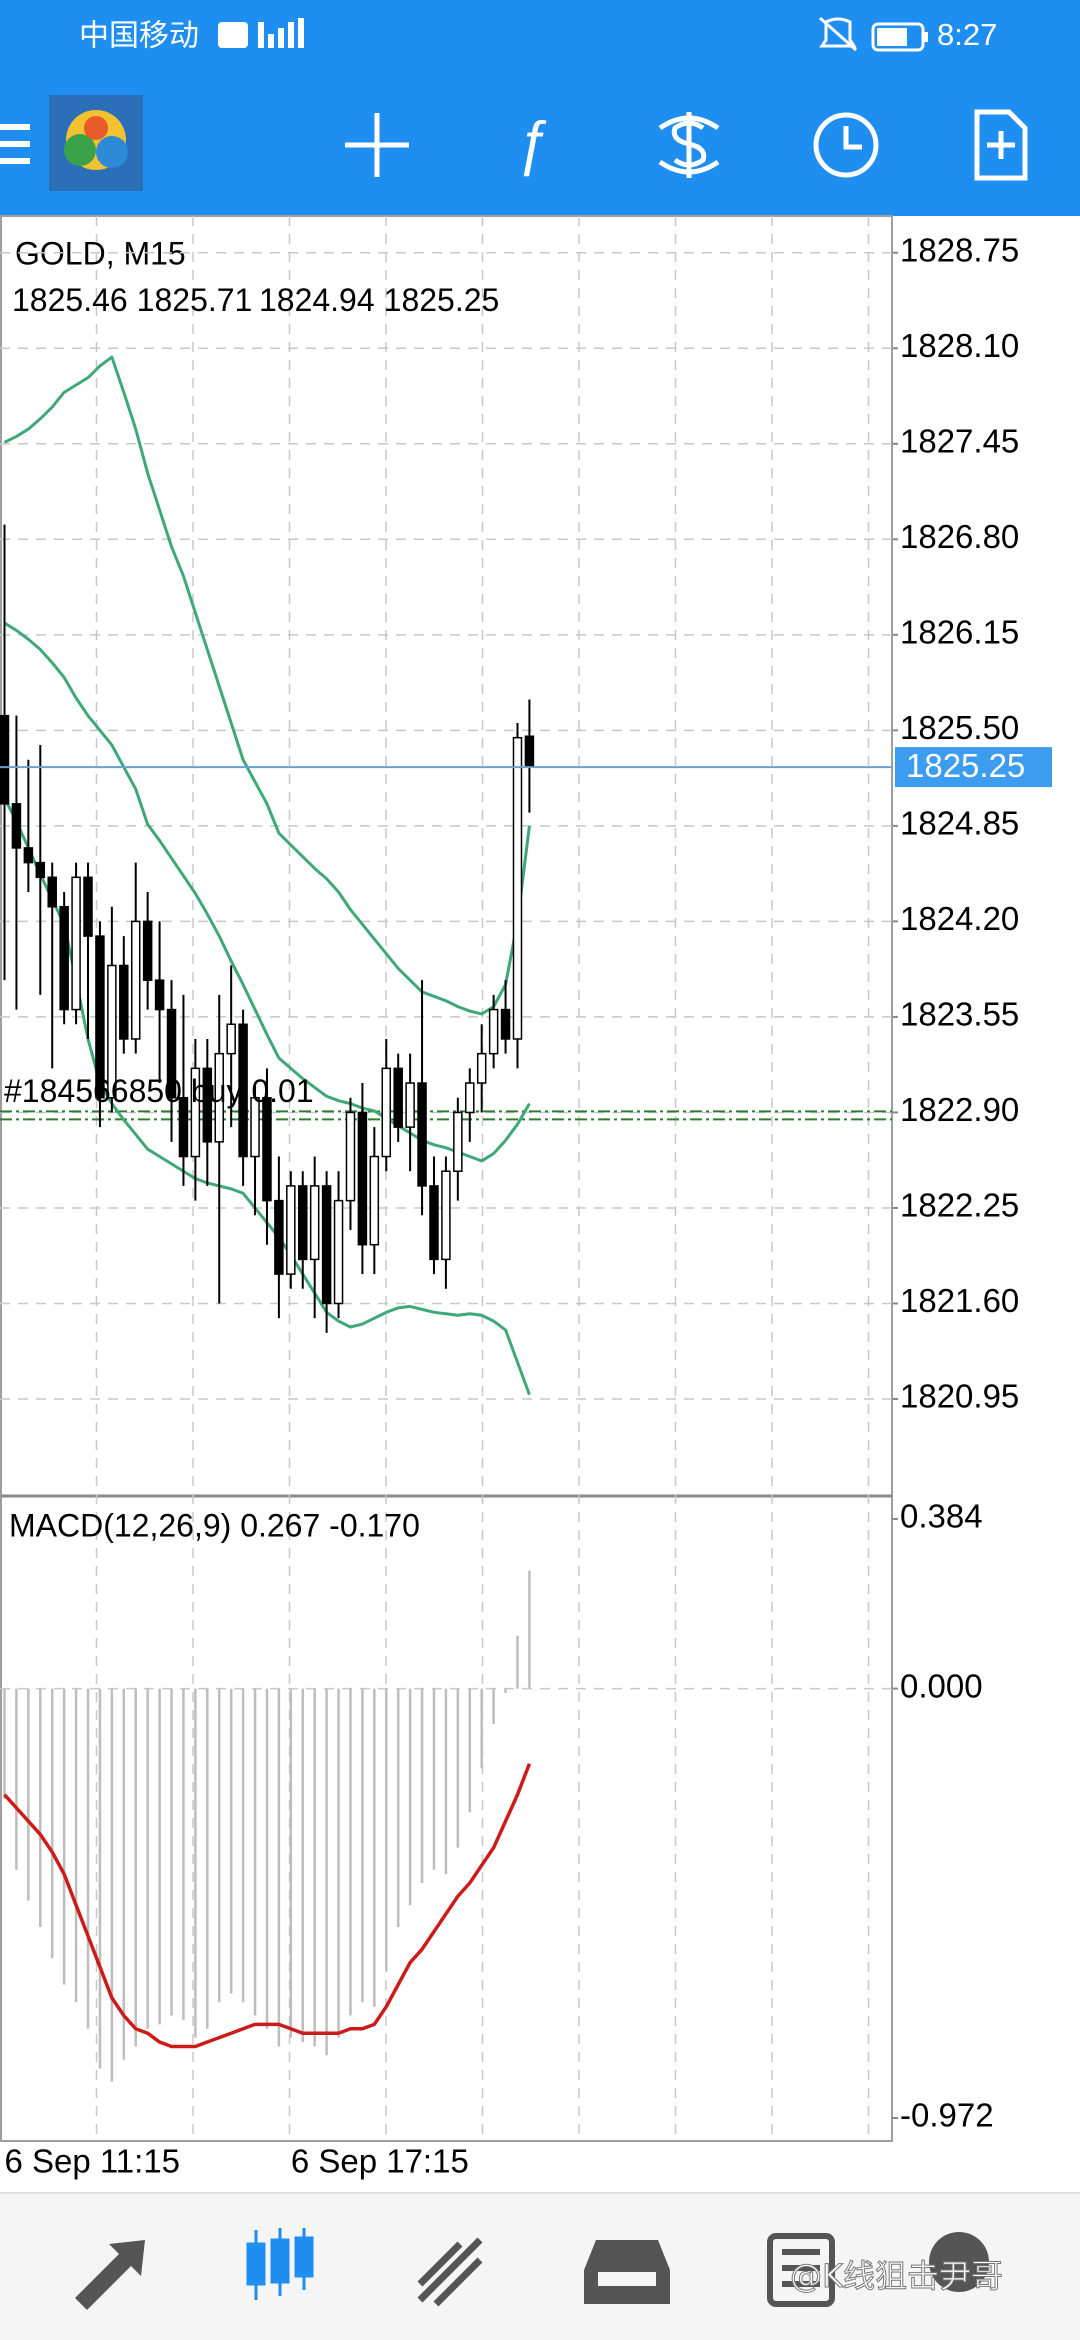 The image size is (1080, 2340). What do you see at coordinates (959, 1396) in the screenshot?
I see `y-tick-label: 1820.95` at bounding box center [959, 1396].